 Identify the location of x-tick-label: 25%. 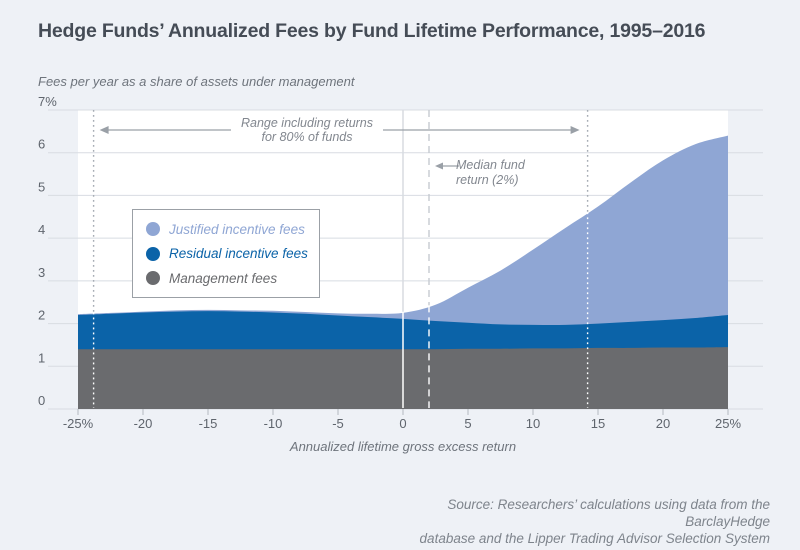
(728, 423).